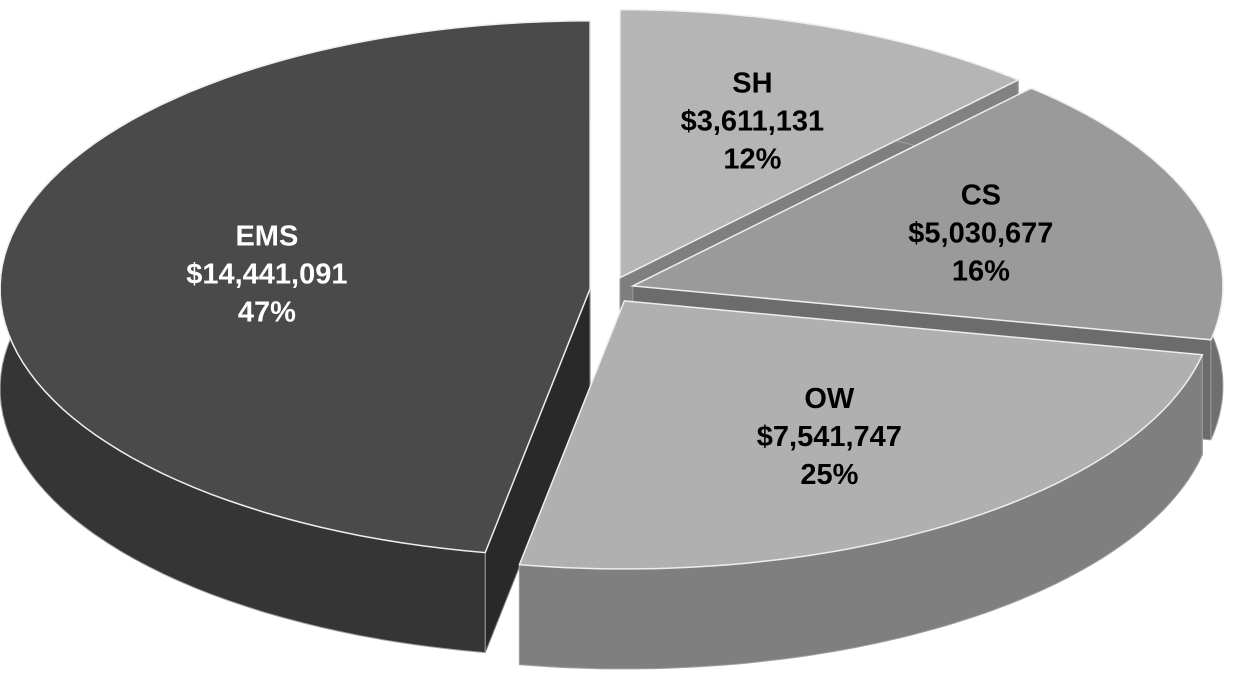 The height and width of the screenshot is (691, 1236). What do you see at coordinates (266, 236) in the screenshot?
I see `slice-label: EMS` at bounding box center [266, 236].